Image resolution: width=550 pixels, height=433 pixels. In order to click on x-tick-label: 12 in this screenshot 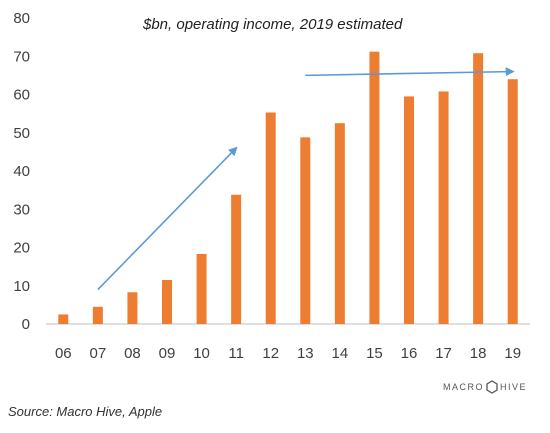, I will do `click(270, 353)`.